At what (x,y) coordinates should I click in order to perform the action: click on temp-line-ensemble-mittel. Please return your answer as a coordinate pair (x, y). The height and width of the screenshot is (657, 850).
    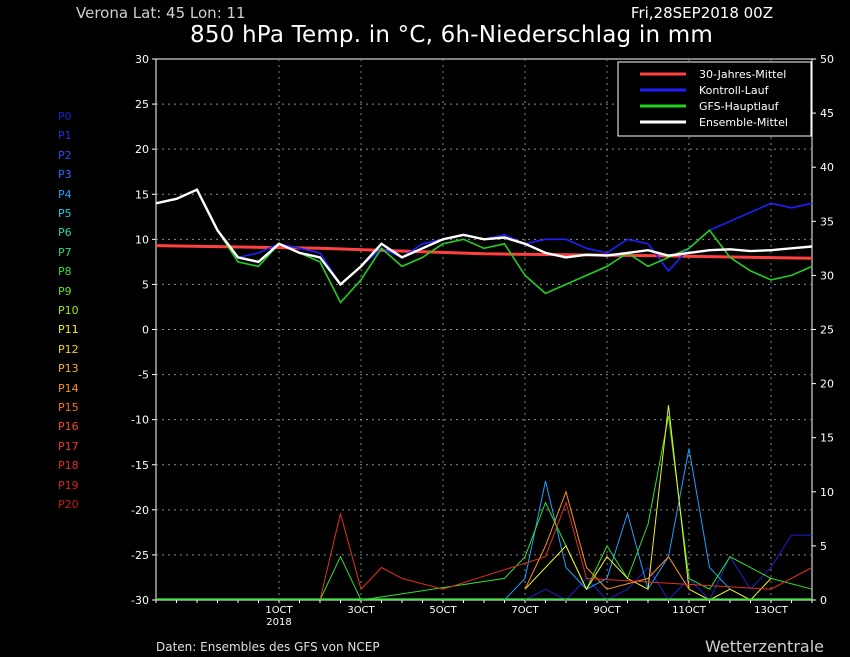
    Looking at the image, I should click on (484, 237).